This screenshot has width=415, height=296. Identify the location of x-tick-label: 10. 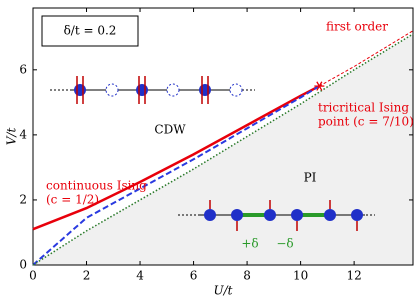
(300, 276).